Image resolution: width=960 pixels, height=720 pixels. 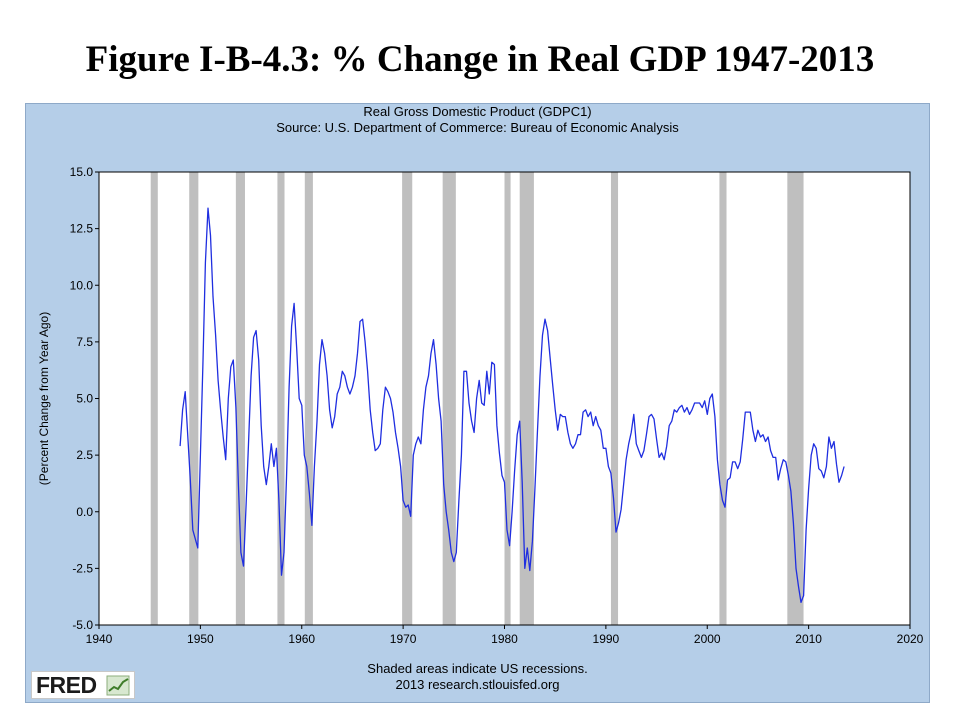 I want to click on x-tick-label: 1970, so click(x=403, y=639).